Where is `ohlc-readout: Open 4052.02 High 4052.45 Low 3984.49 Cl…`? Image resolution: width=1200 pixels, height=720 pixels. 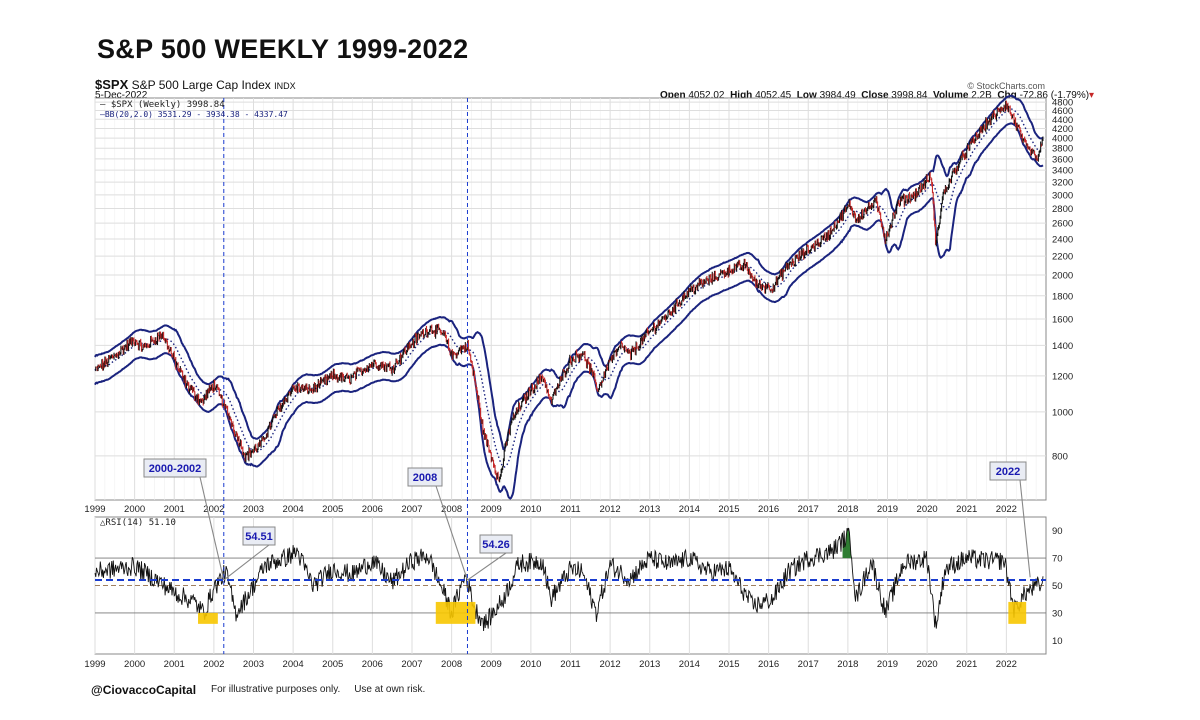 ohlc-readout: Open 4052.02 High 4052.45 Low 3984.49 Cl… is located at coordinates (877, 95).